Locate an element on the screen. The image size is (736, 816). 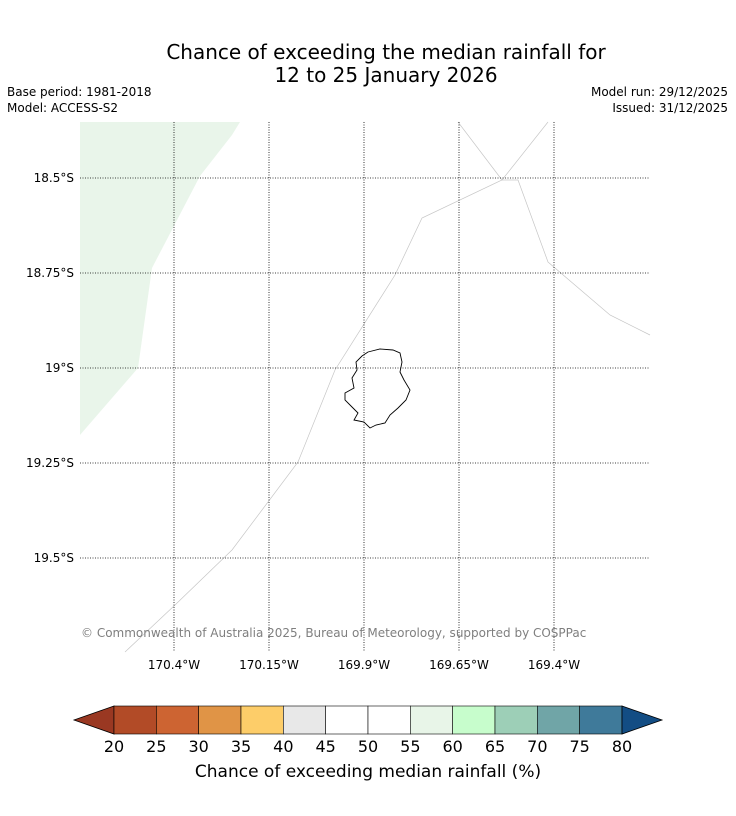
colorbar-tick-label: 40 is located at coordinates (283, 746).